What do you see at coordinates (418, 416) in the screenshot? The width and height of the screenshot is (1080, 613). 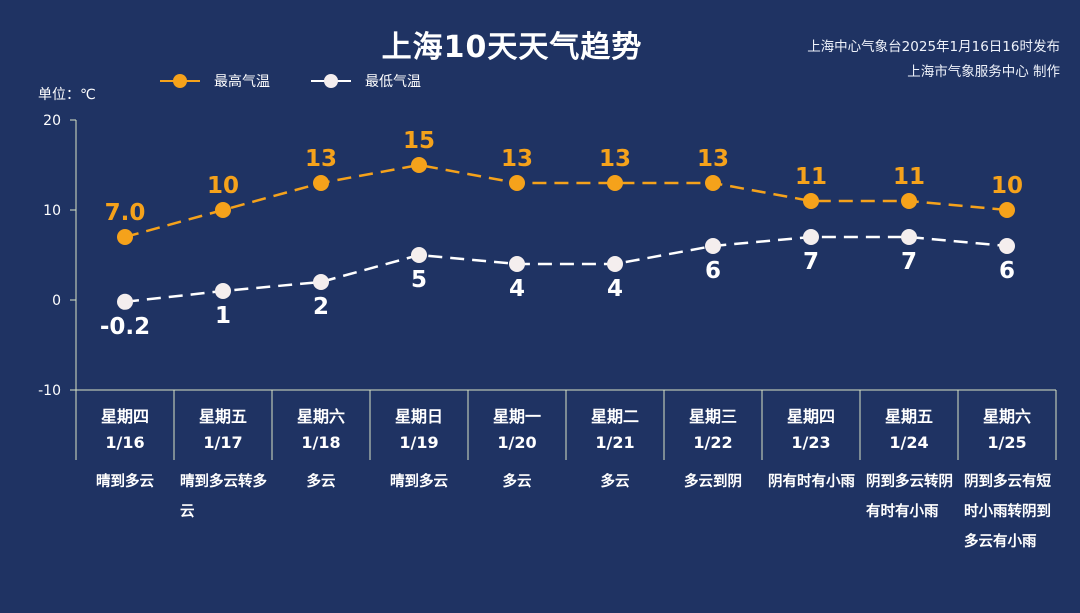 I see `day-of-week: 星期日` at bounding box center [418, 416].